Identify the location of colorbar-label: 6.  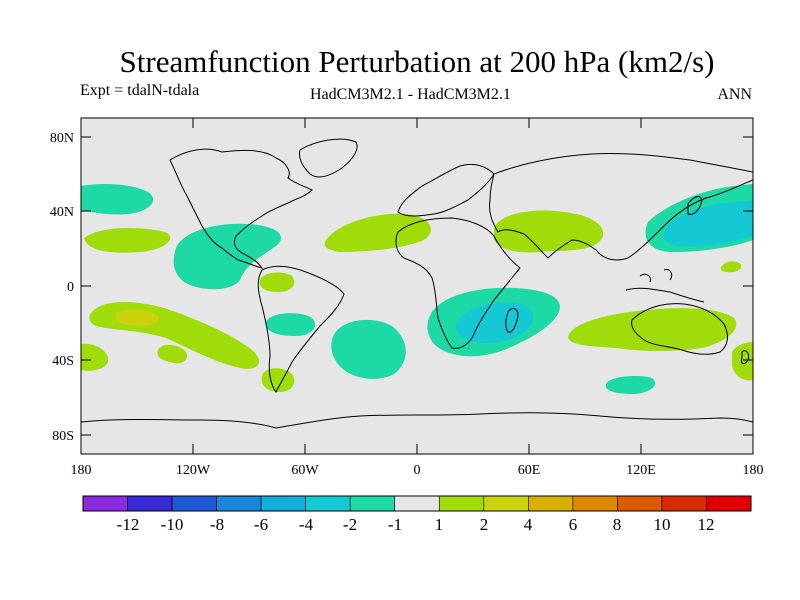
(573, 524).